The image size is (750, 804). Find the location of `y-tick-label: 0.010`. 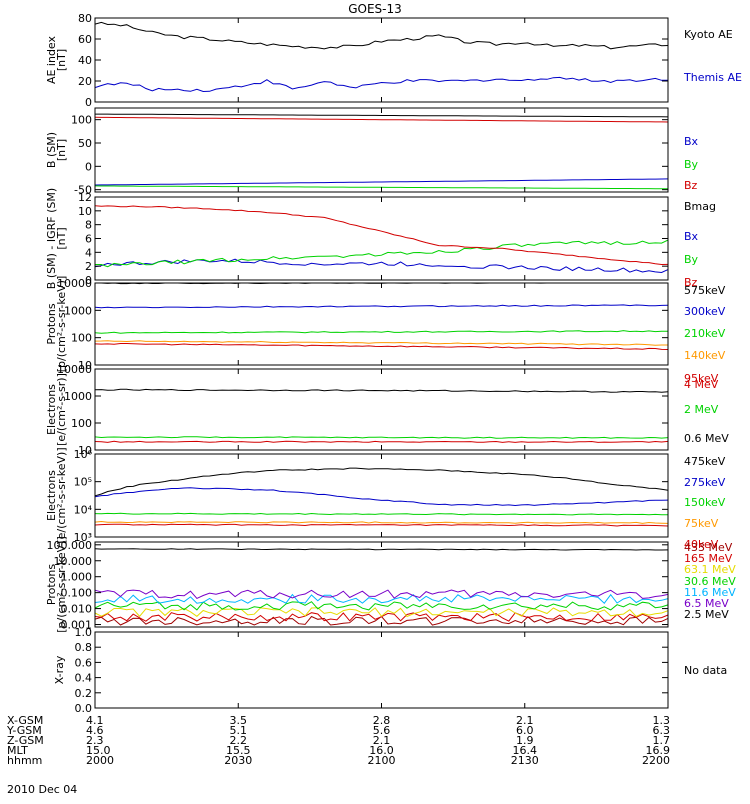

y-tick-label: 0.010 is located at coordinates (77, 609).